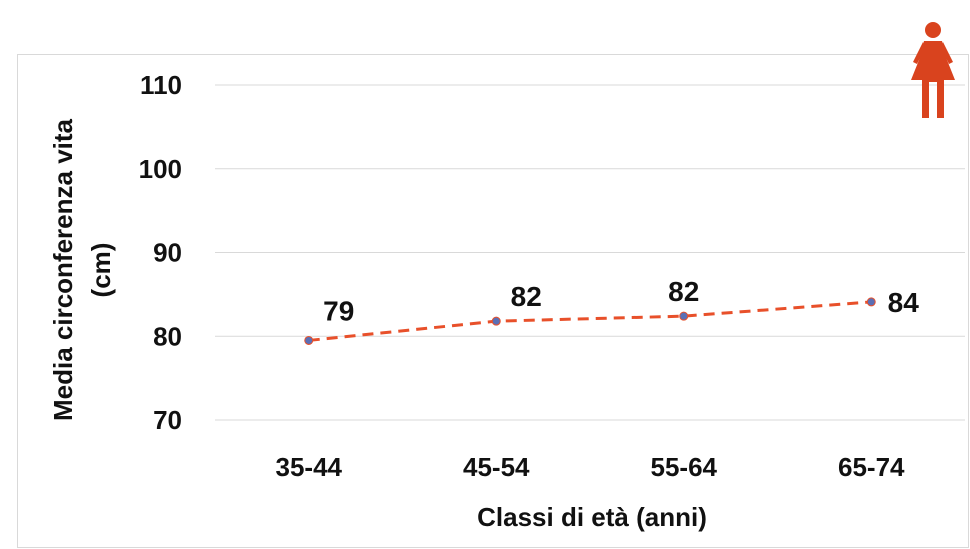 The width and height of the screenshot is (970, 549). What do you see at coordinates (309, 467) in the screenshot?
I see `x-tick-label: 35-44` at bounding box center [309, 467].